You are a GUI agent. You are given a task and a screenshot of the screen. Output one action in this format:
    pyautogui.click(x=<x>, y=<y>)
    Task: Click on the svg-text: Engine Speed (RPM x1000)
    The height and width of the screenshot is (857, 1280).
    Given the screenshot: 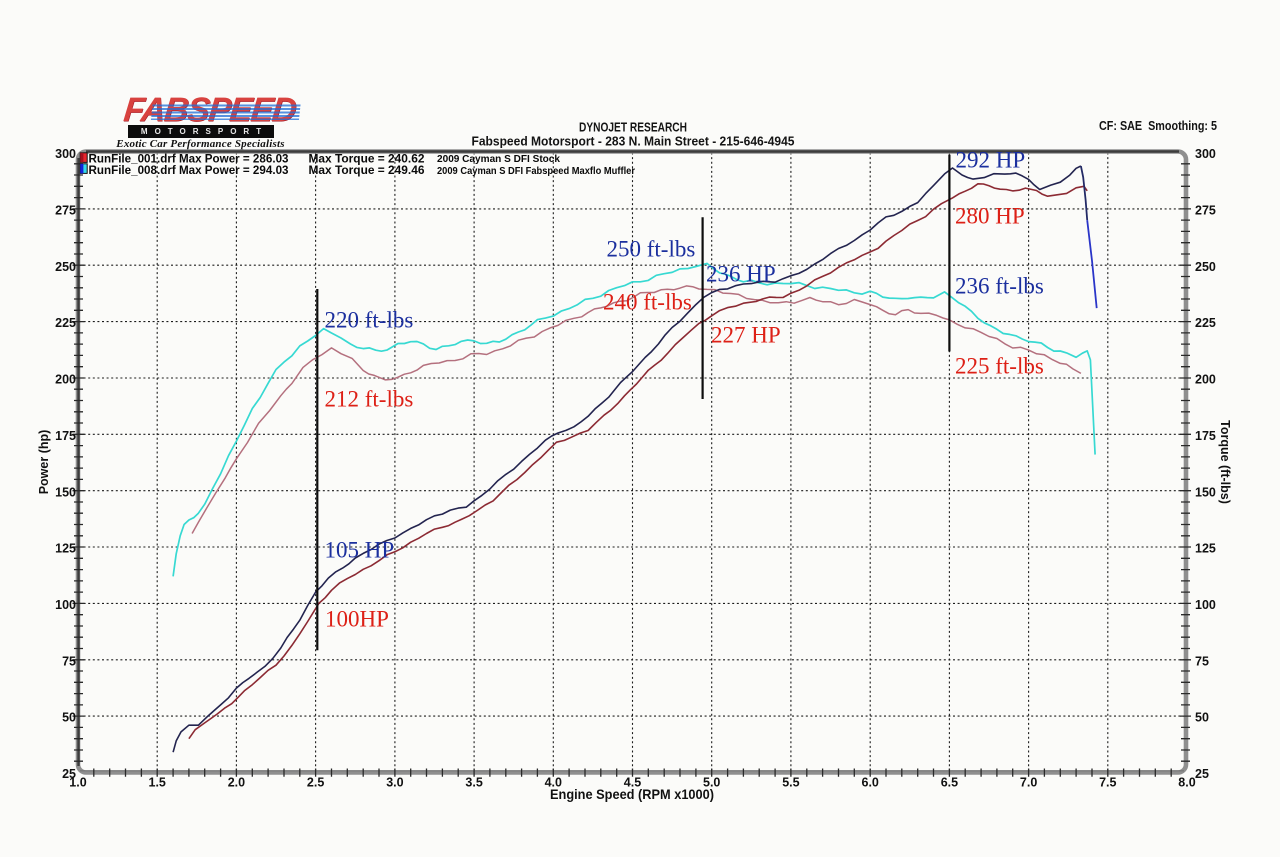 What is the action you would take?
    pyautogui.click(x=632, y=794)
    